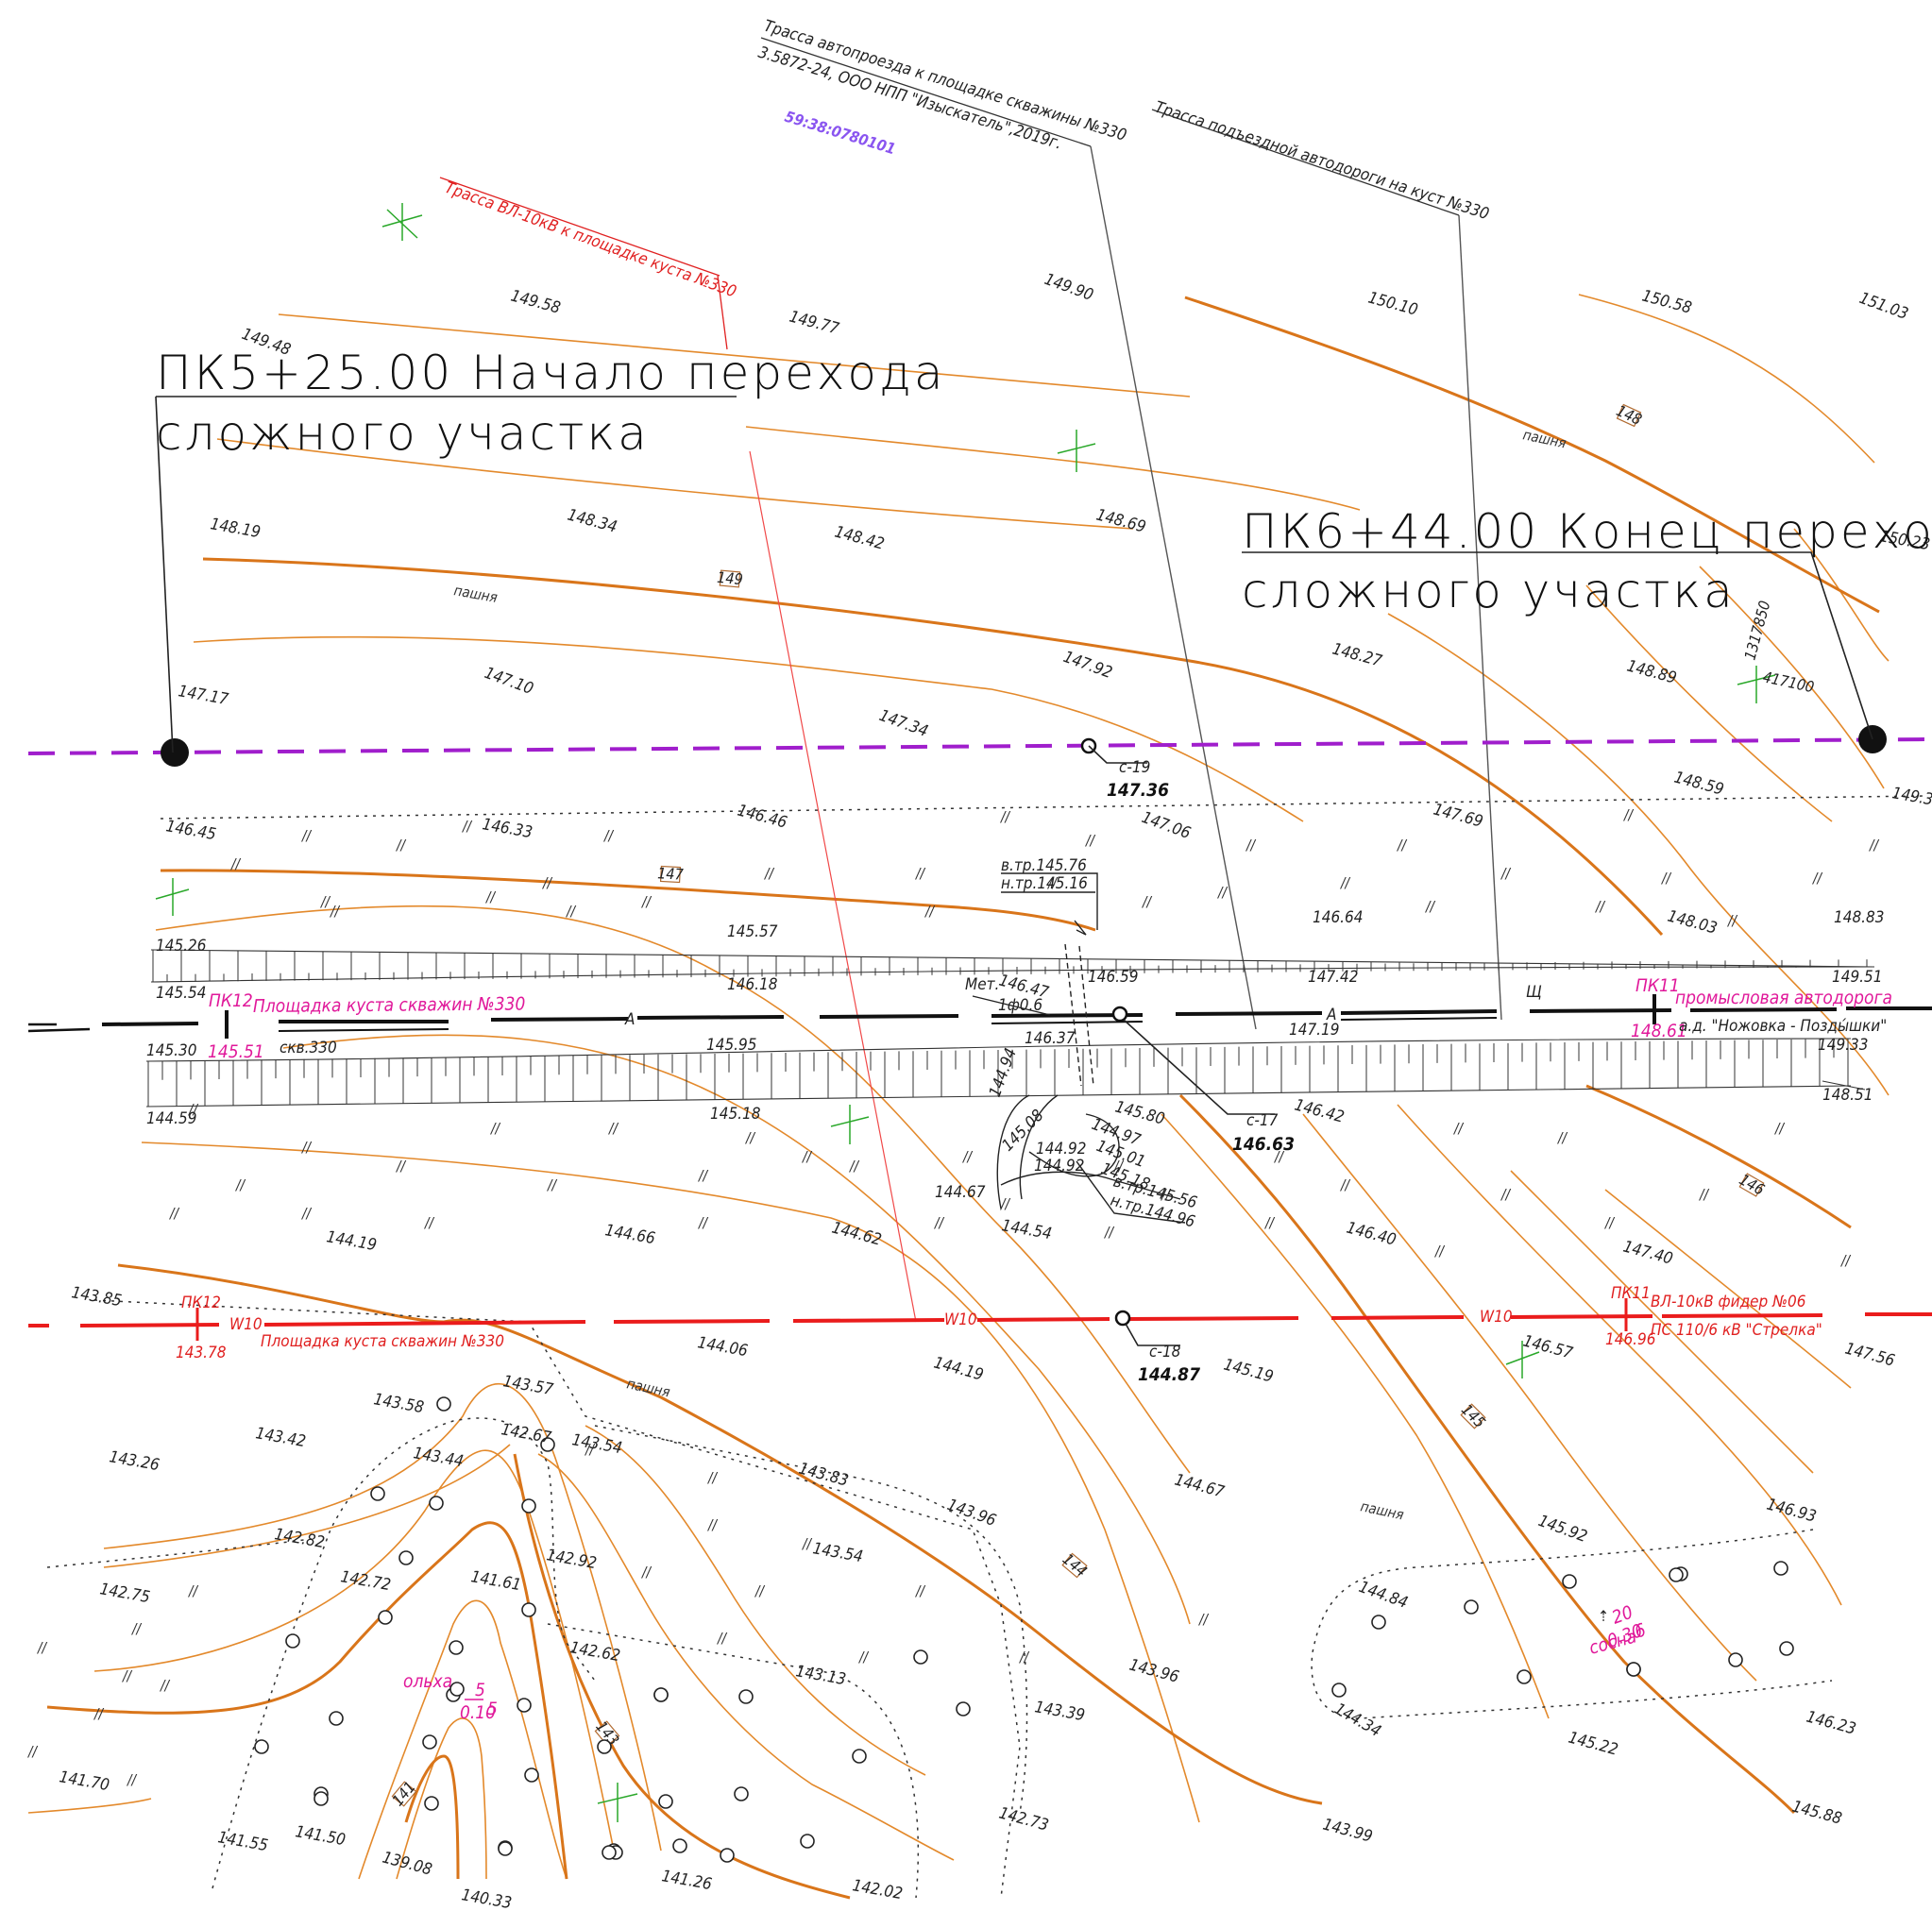 This screenshot has width=1932, height=1911. What do you see at coordinates (246, 1324) in the screenshot?
I see `powerline-w10-a: W10` at bounding box center [246, 1324].